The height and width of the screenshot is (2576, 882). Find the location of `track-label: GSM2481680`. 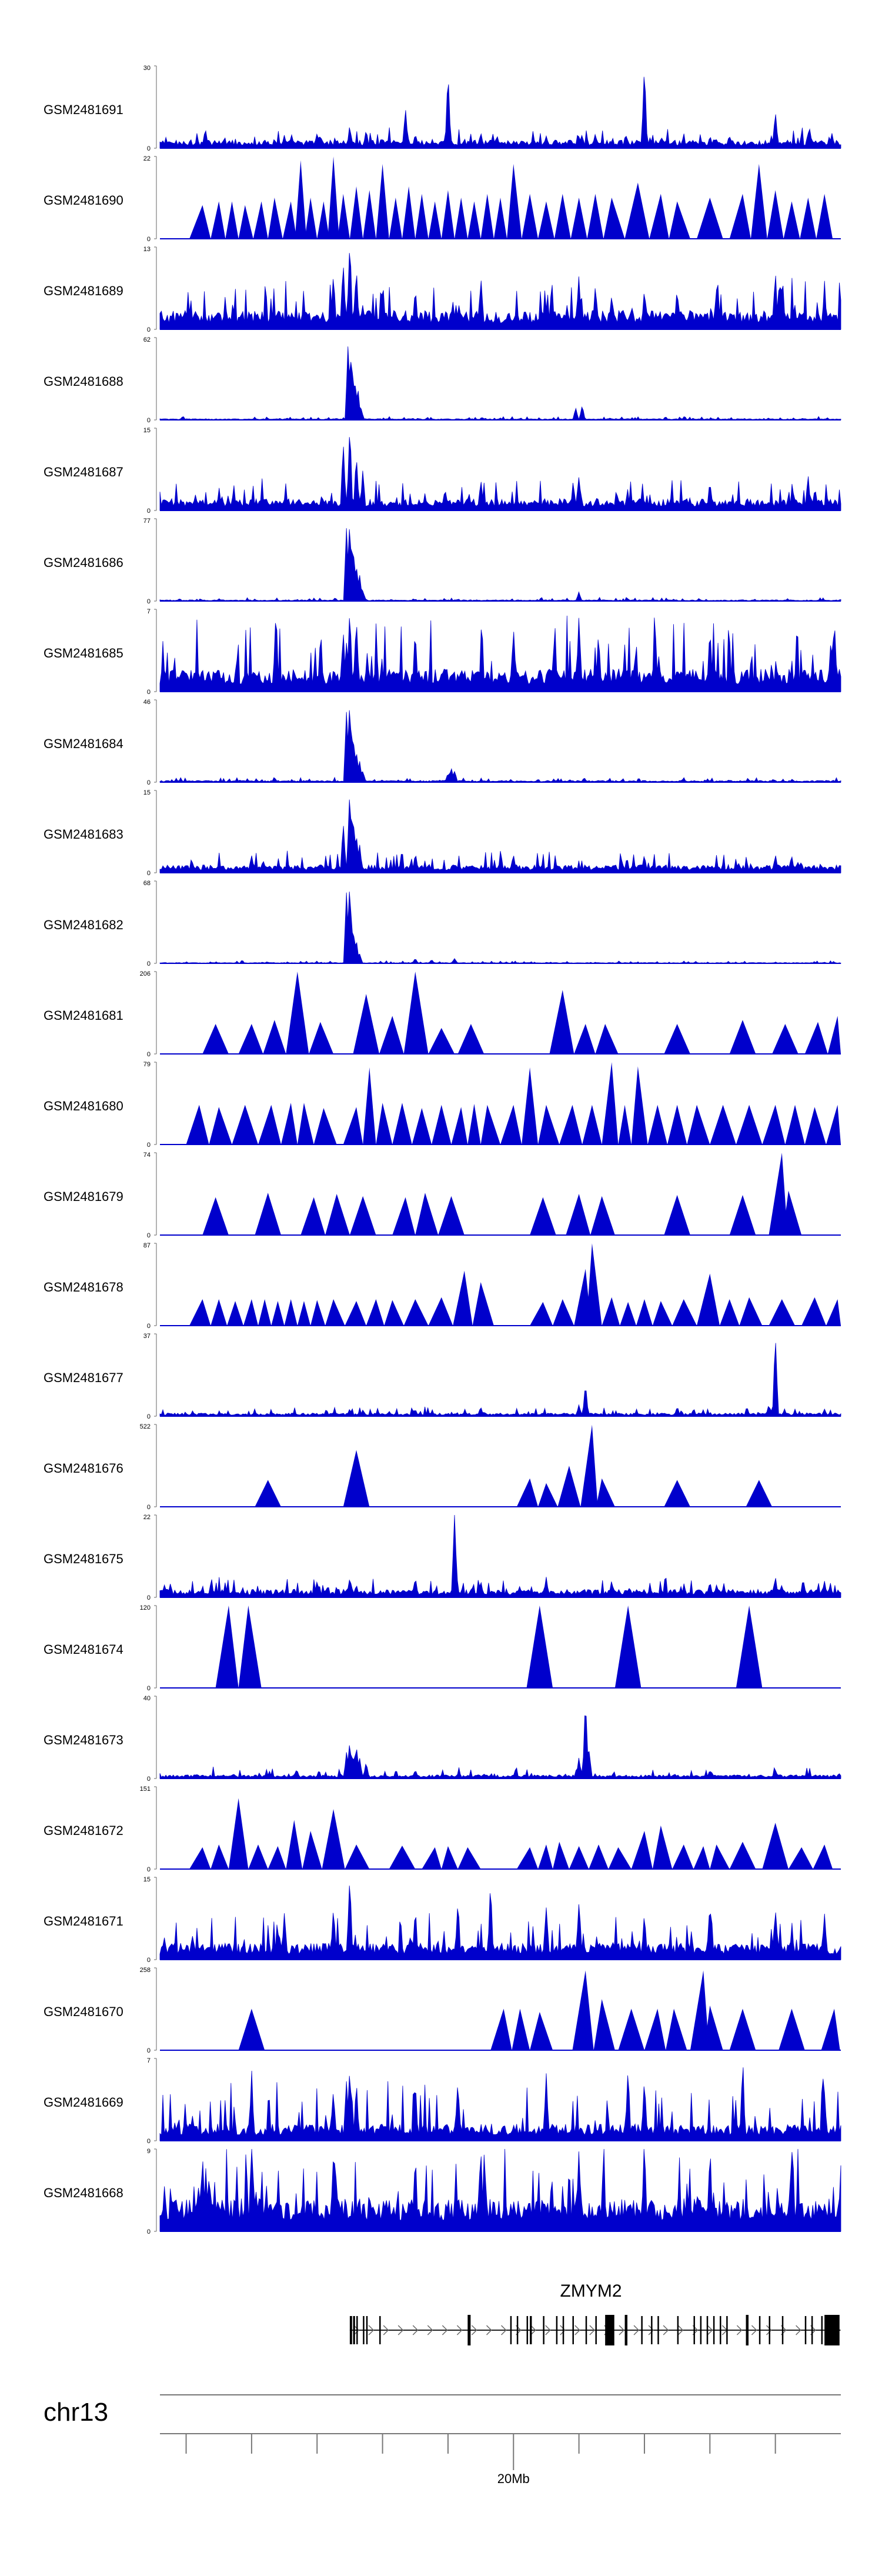

track-label: GSM2481680 is located at coordinates (83, 1106).